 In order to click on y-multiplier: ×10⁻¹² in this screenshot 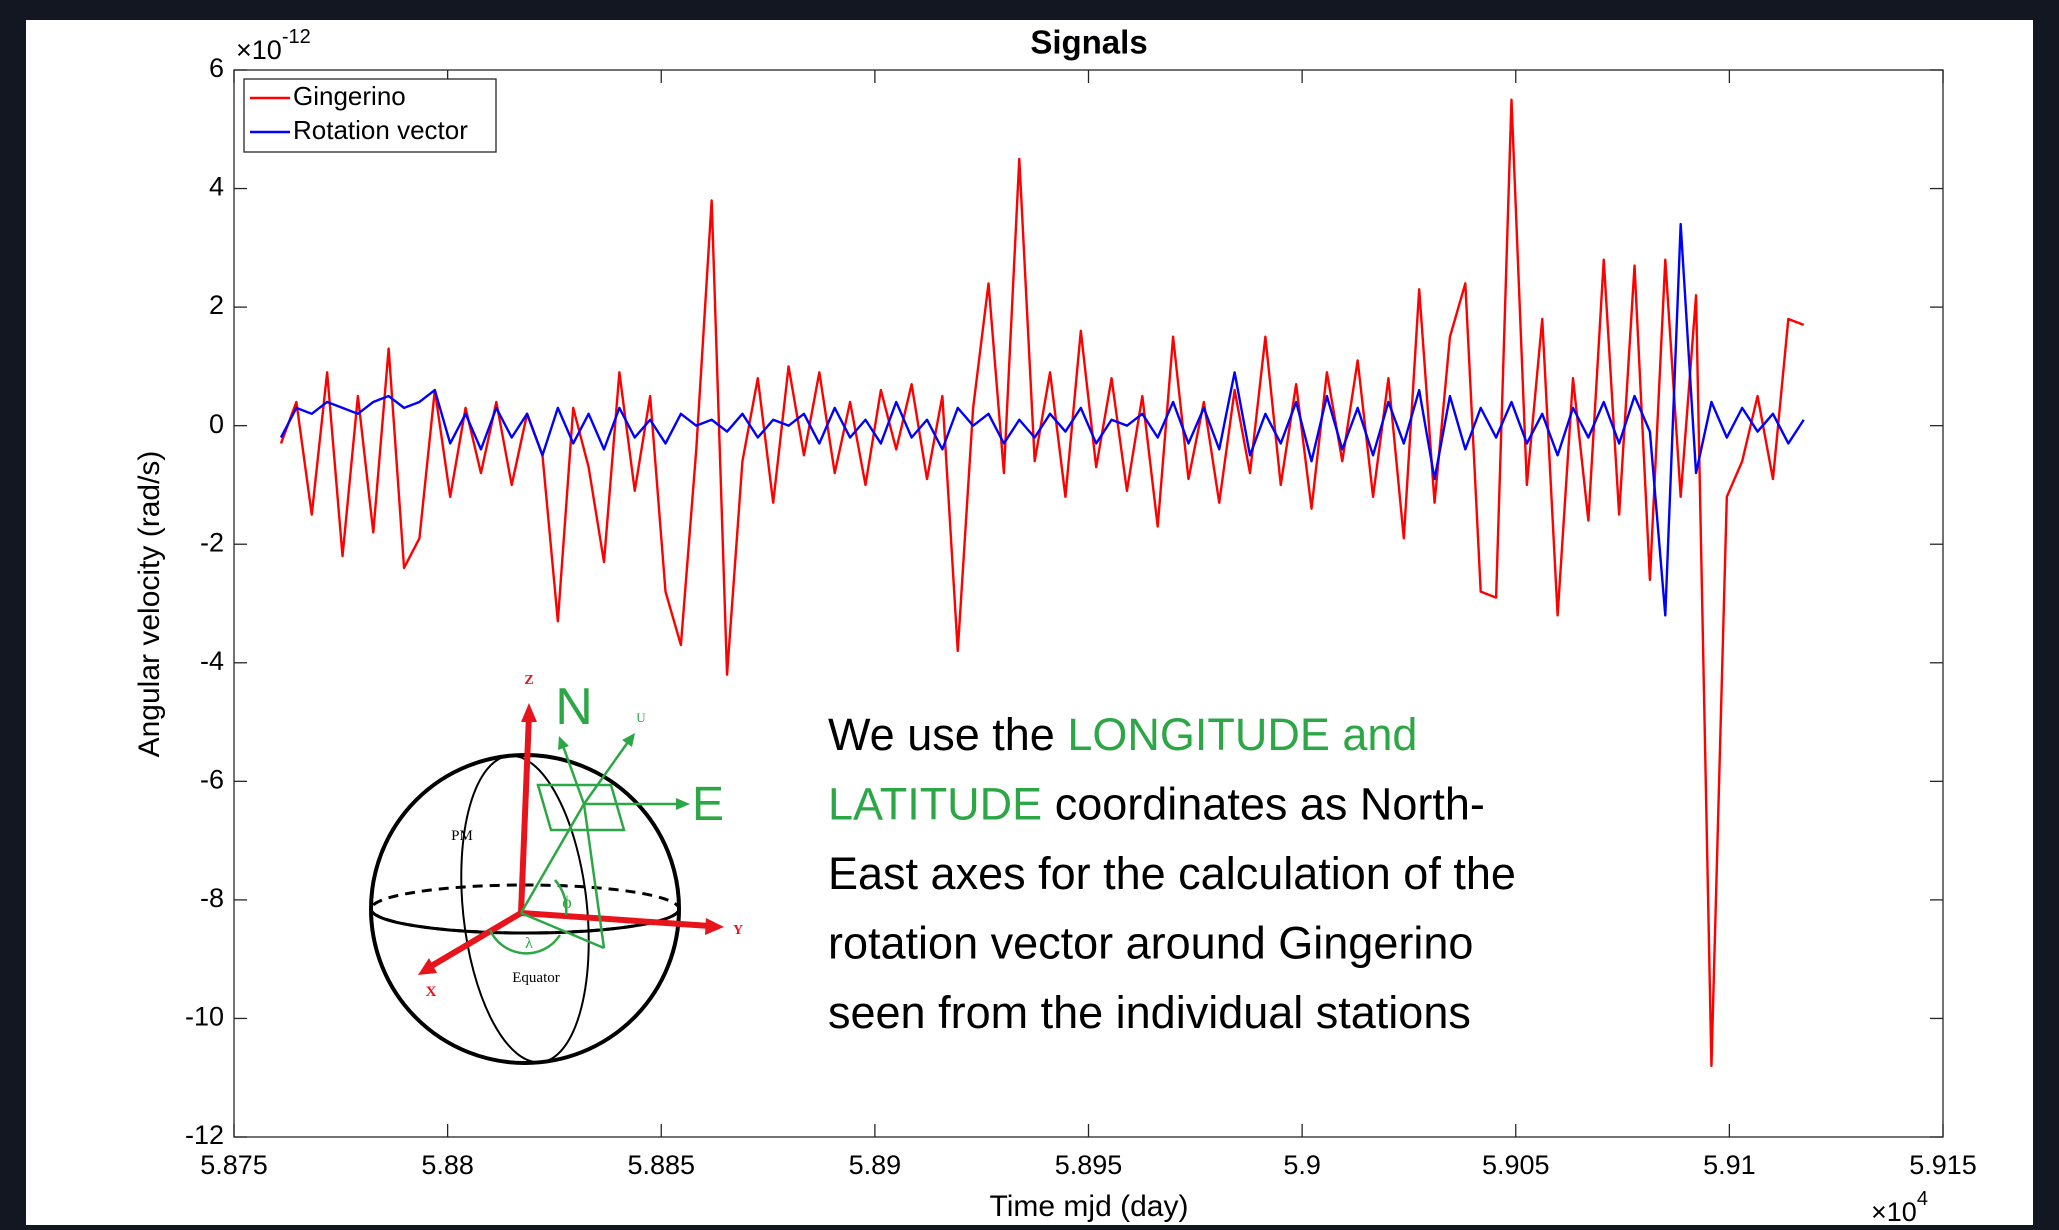, I will do `click(273, 45)`.